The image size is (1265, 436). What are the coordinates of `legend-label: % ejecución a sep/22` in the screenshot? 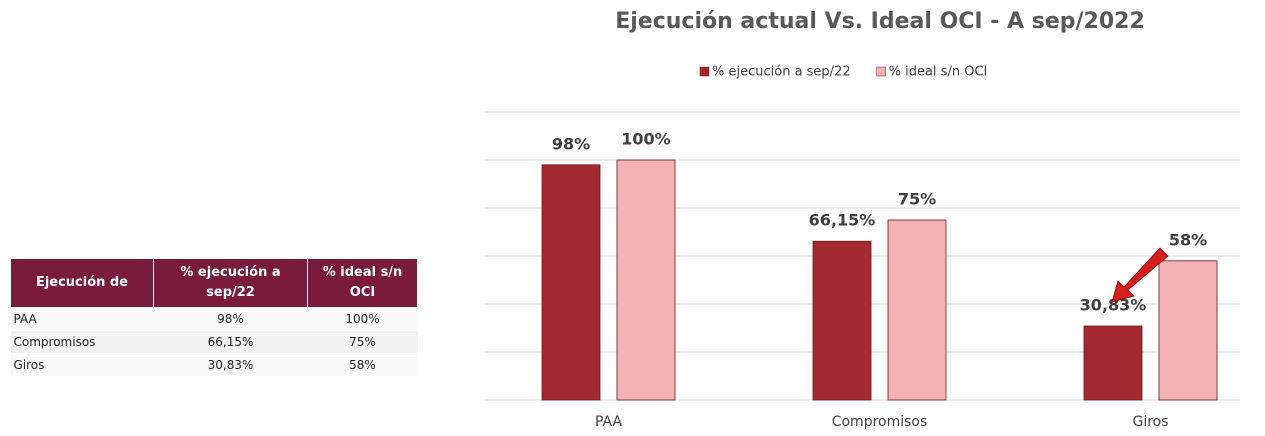 It's located at (781, 72).